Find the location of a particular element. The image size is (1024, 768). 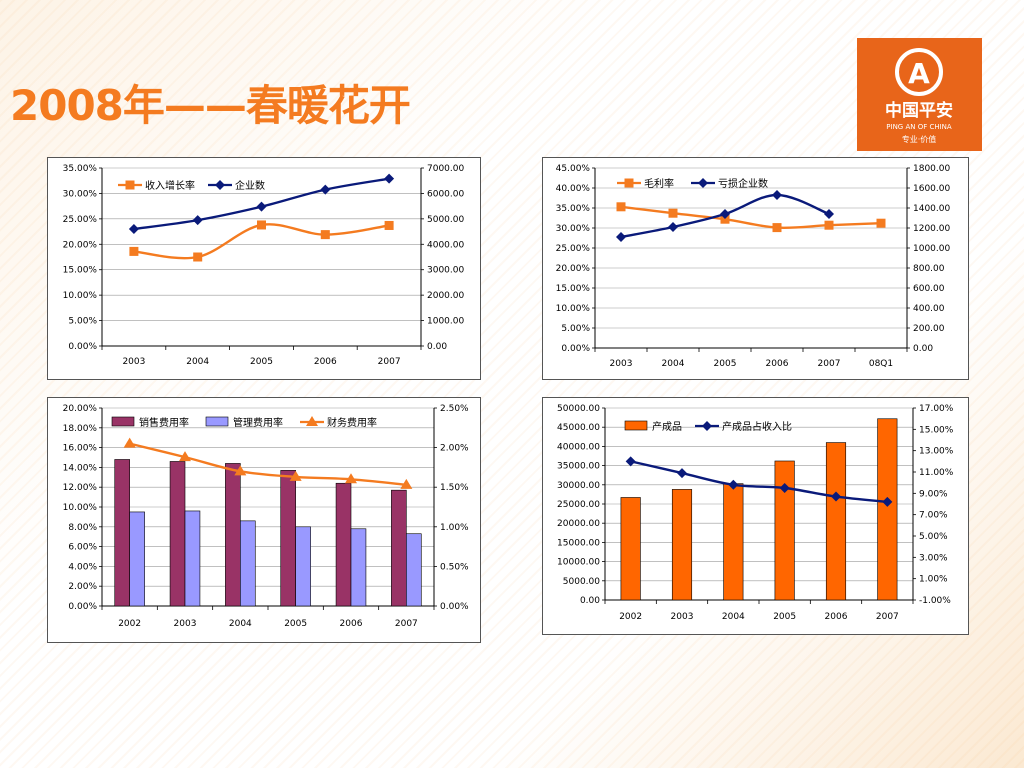

y-left-tick-label: 2.00% is located at coordinates (82, 587).